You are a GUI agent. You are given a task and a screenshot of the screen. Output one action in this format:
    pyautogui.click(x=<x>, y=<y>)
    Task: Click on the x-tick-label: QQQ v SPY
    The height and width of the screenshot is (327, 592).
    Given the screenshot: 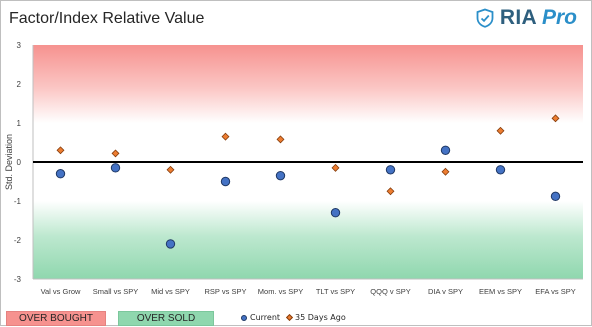 What is the action you would take?
    pyautogui.click(x=390, y=291)
    